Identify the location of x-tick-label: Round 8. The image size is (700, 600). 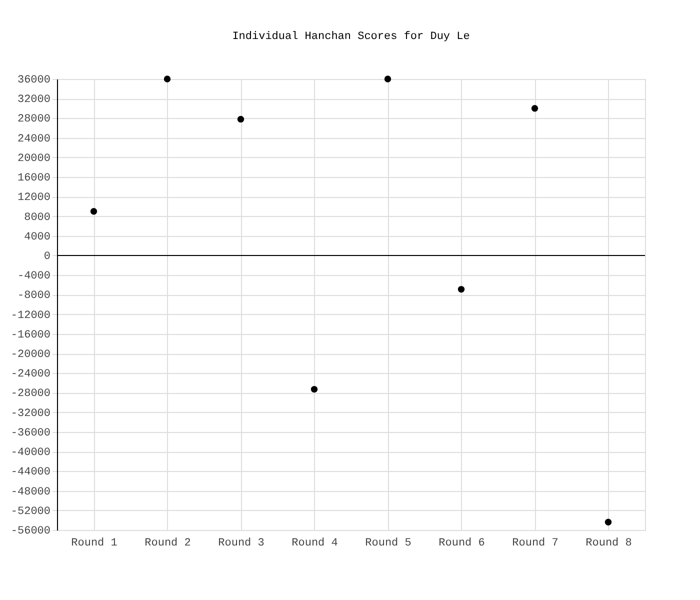
(609, 544).